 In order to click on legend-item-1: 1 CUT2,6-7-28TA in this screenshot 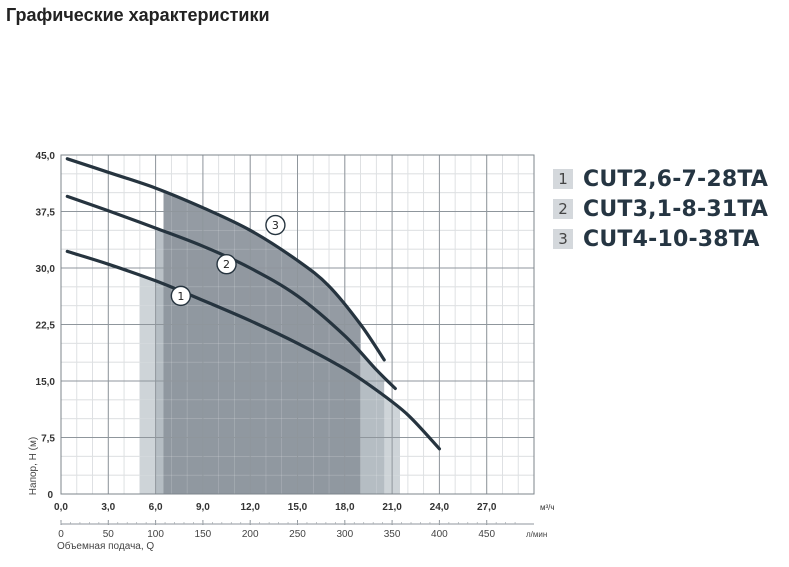, I will do `click(668, 179)`.